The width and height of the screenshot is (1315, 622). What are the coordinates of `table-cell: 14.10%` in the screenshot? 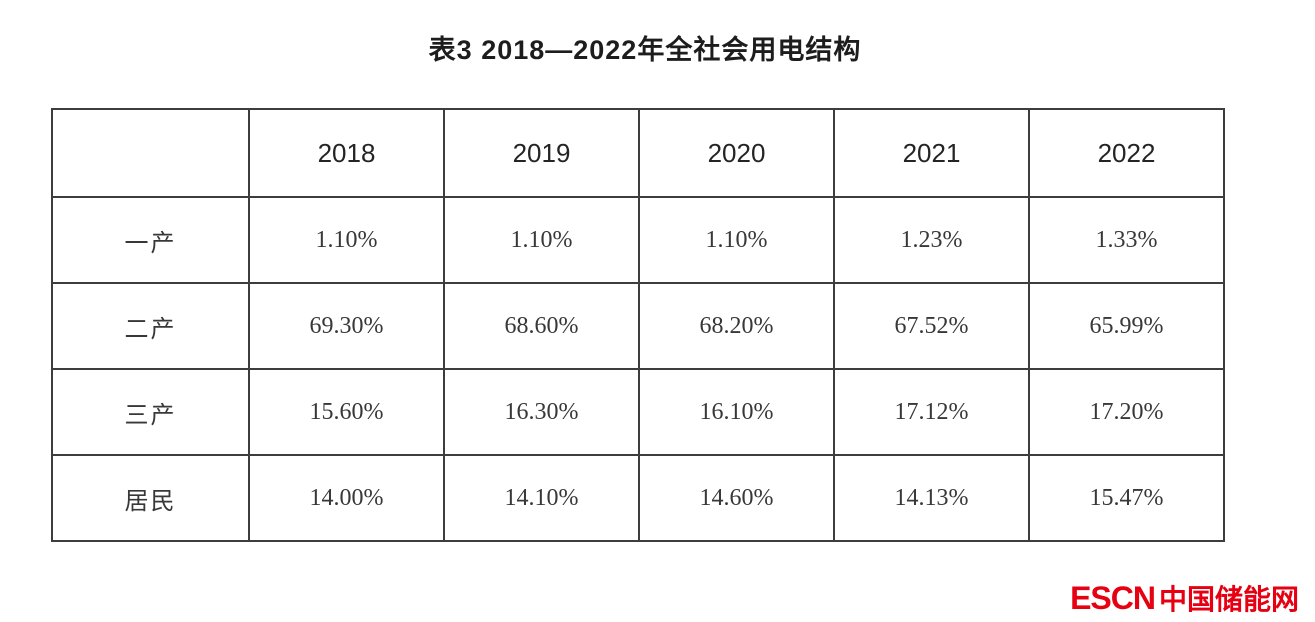 It's located at (541, 498).